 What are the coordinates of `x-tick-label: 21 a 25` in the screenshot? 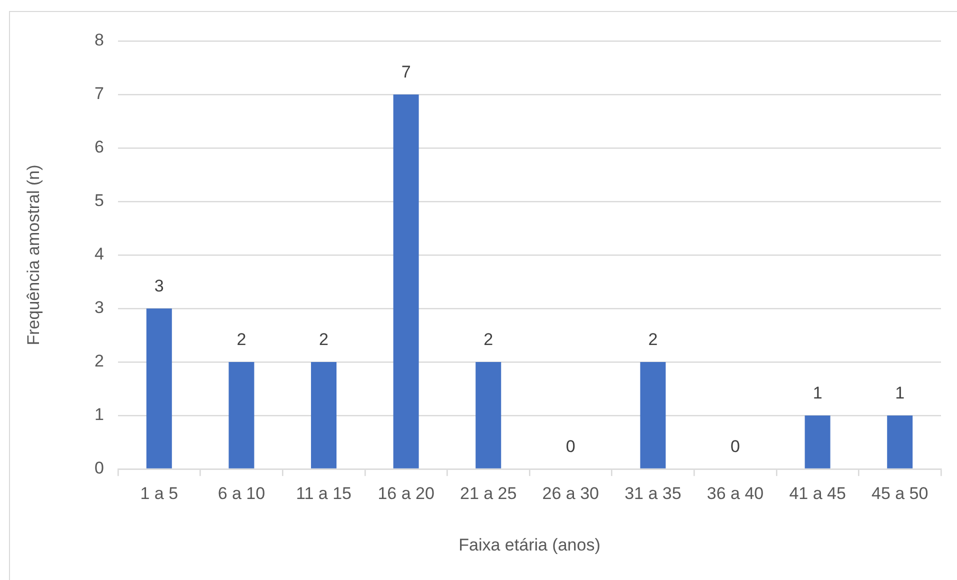 It's located at (488, 493).